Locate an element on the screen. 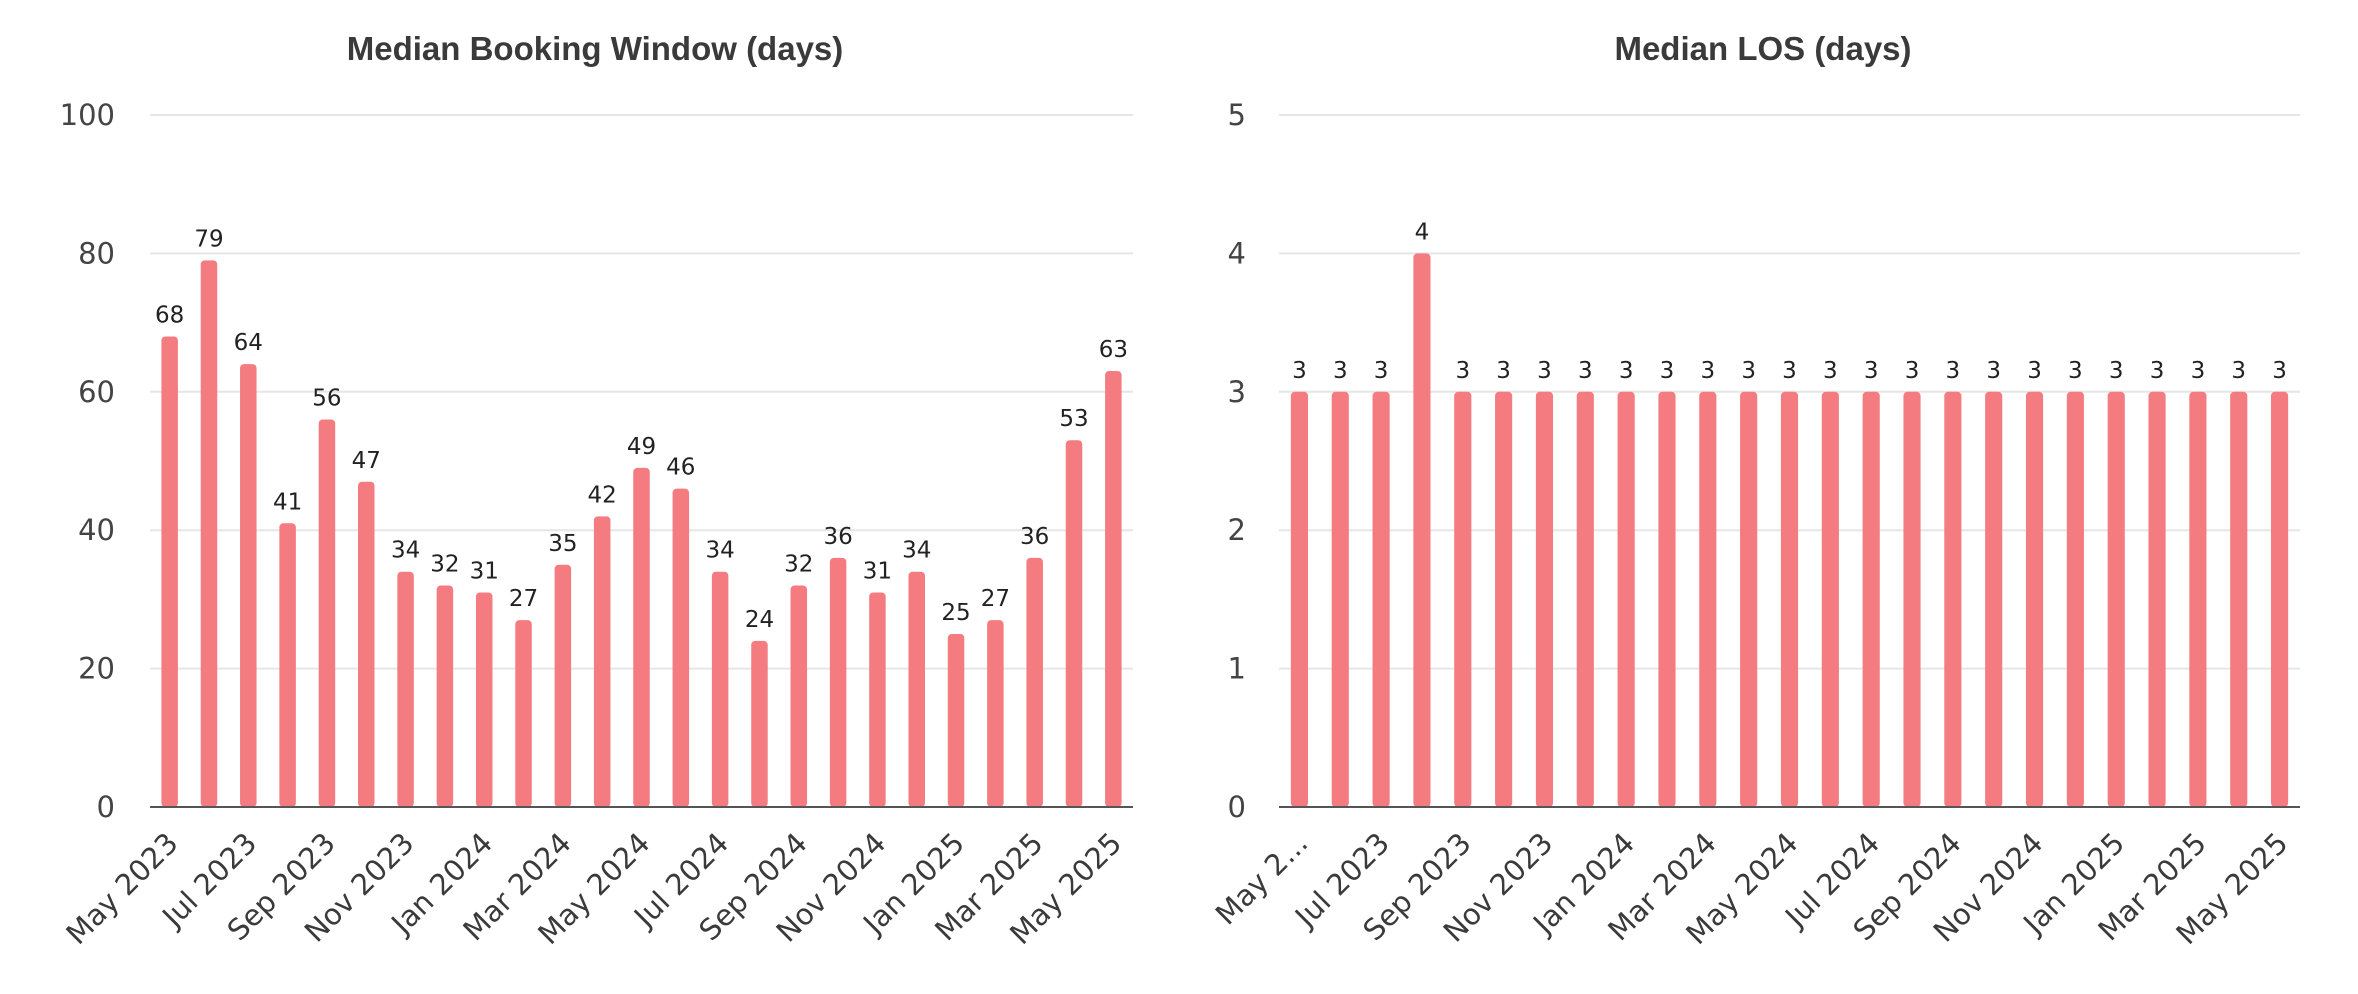 This screenshot has width=2358, height=994. data-label: 25 is located at coordinates (955, 613).